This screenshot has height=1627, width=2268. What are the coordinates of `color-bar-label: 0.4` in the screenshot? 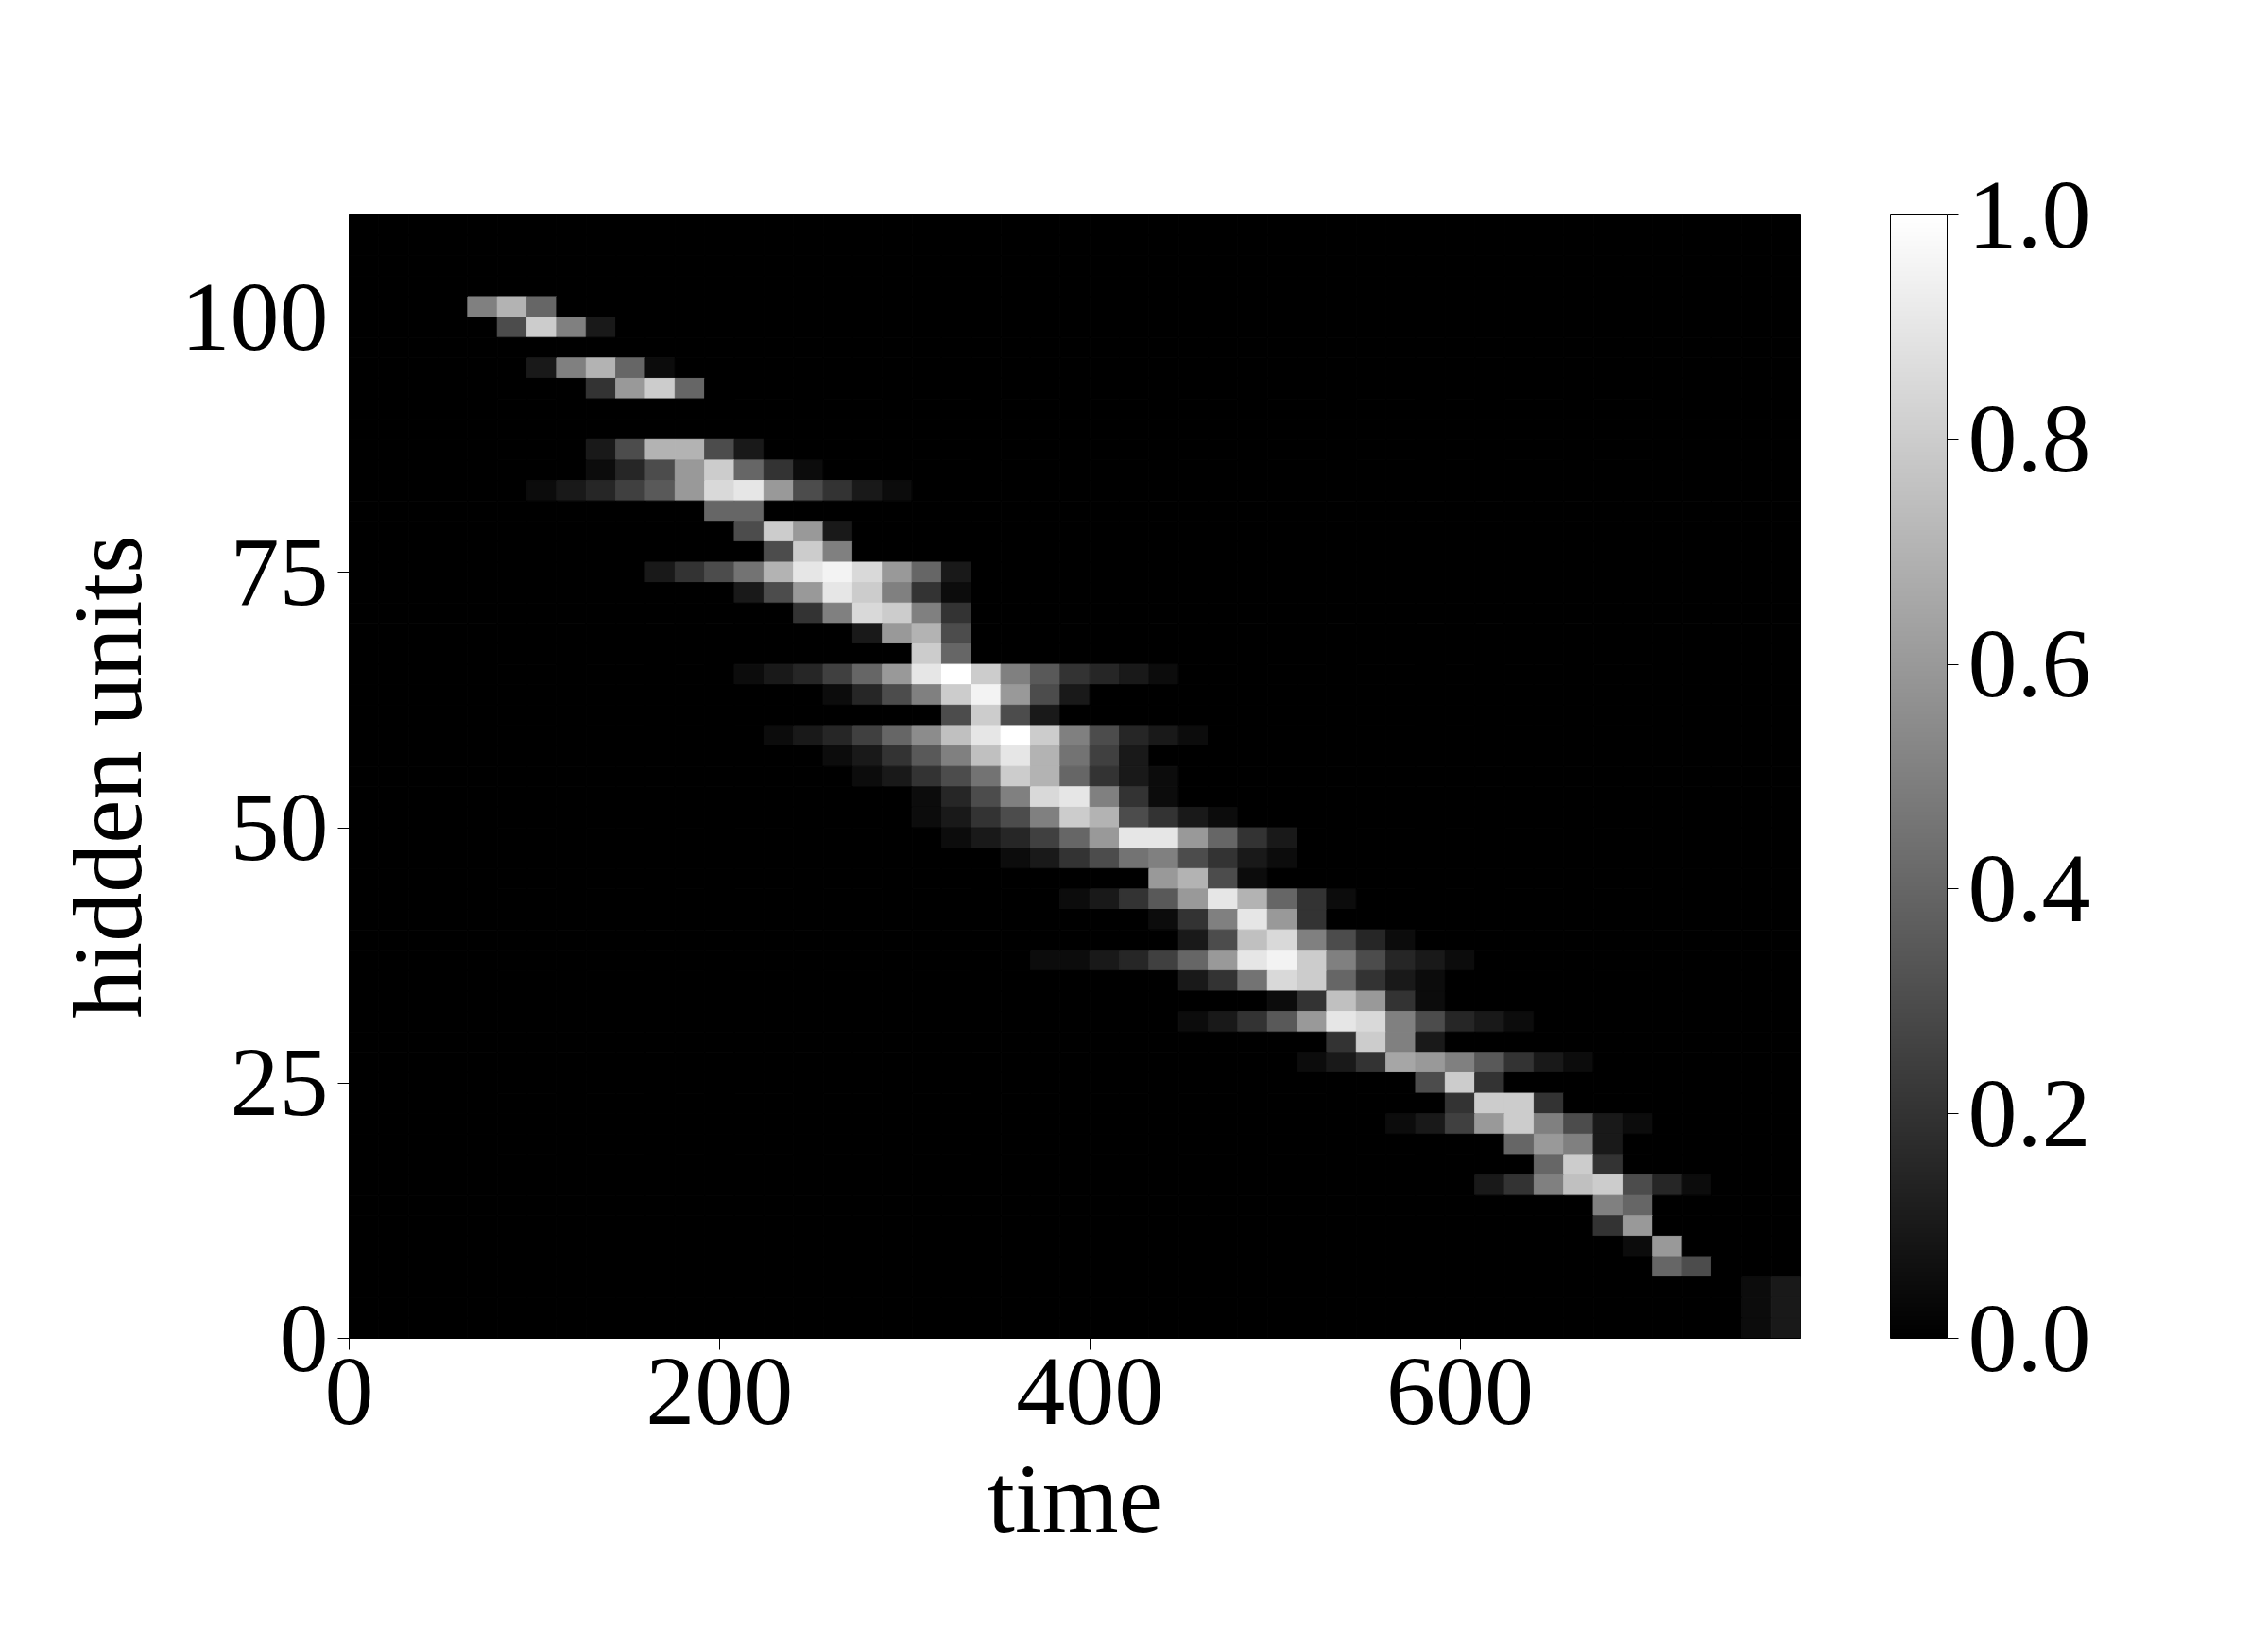 It's located at (2029, 887).